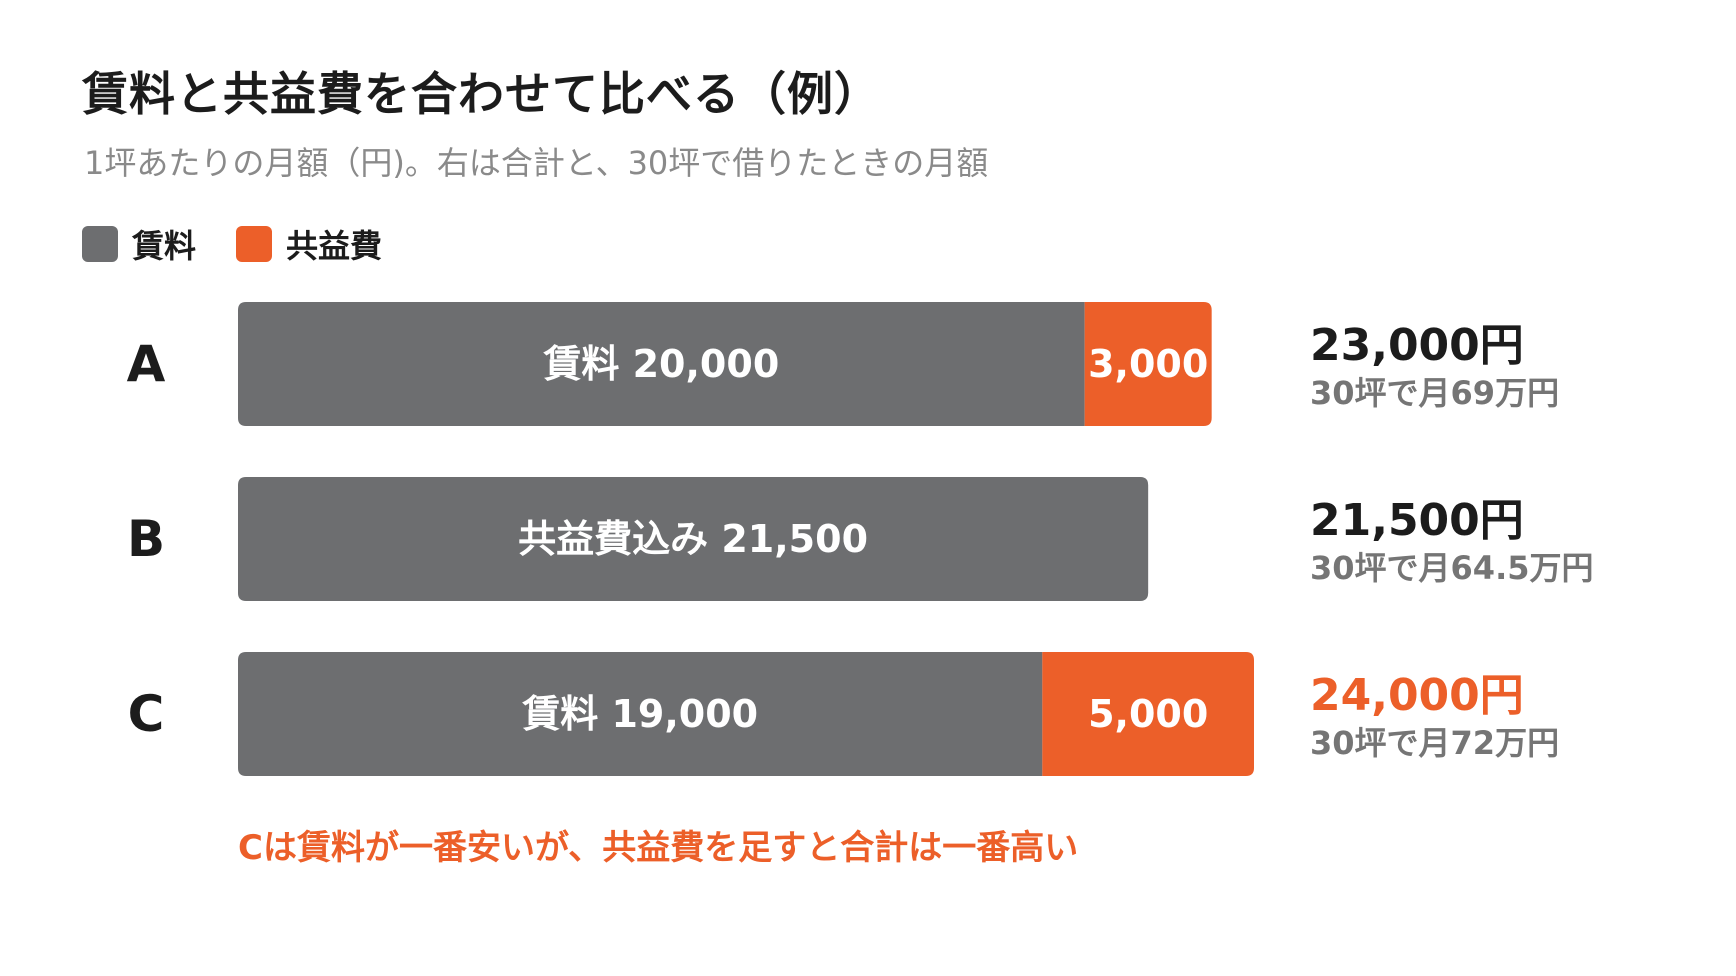  Describe the element at coordinates (164, 246) in the screenshot. I see `legend-label-rent: 賃料` at that location.